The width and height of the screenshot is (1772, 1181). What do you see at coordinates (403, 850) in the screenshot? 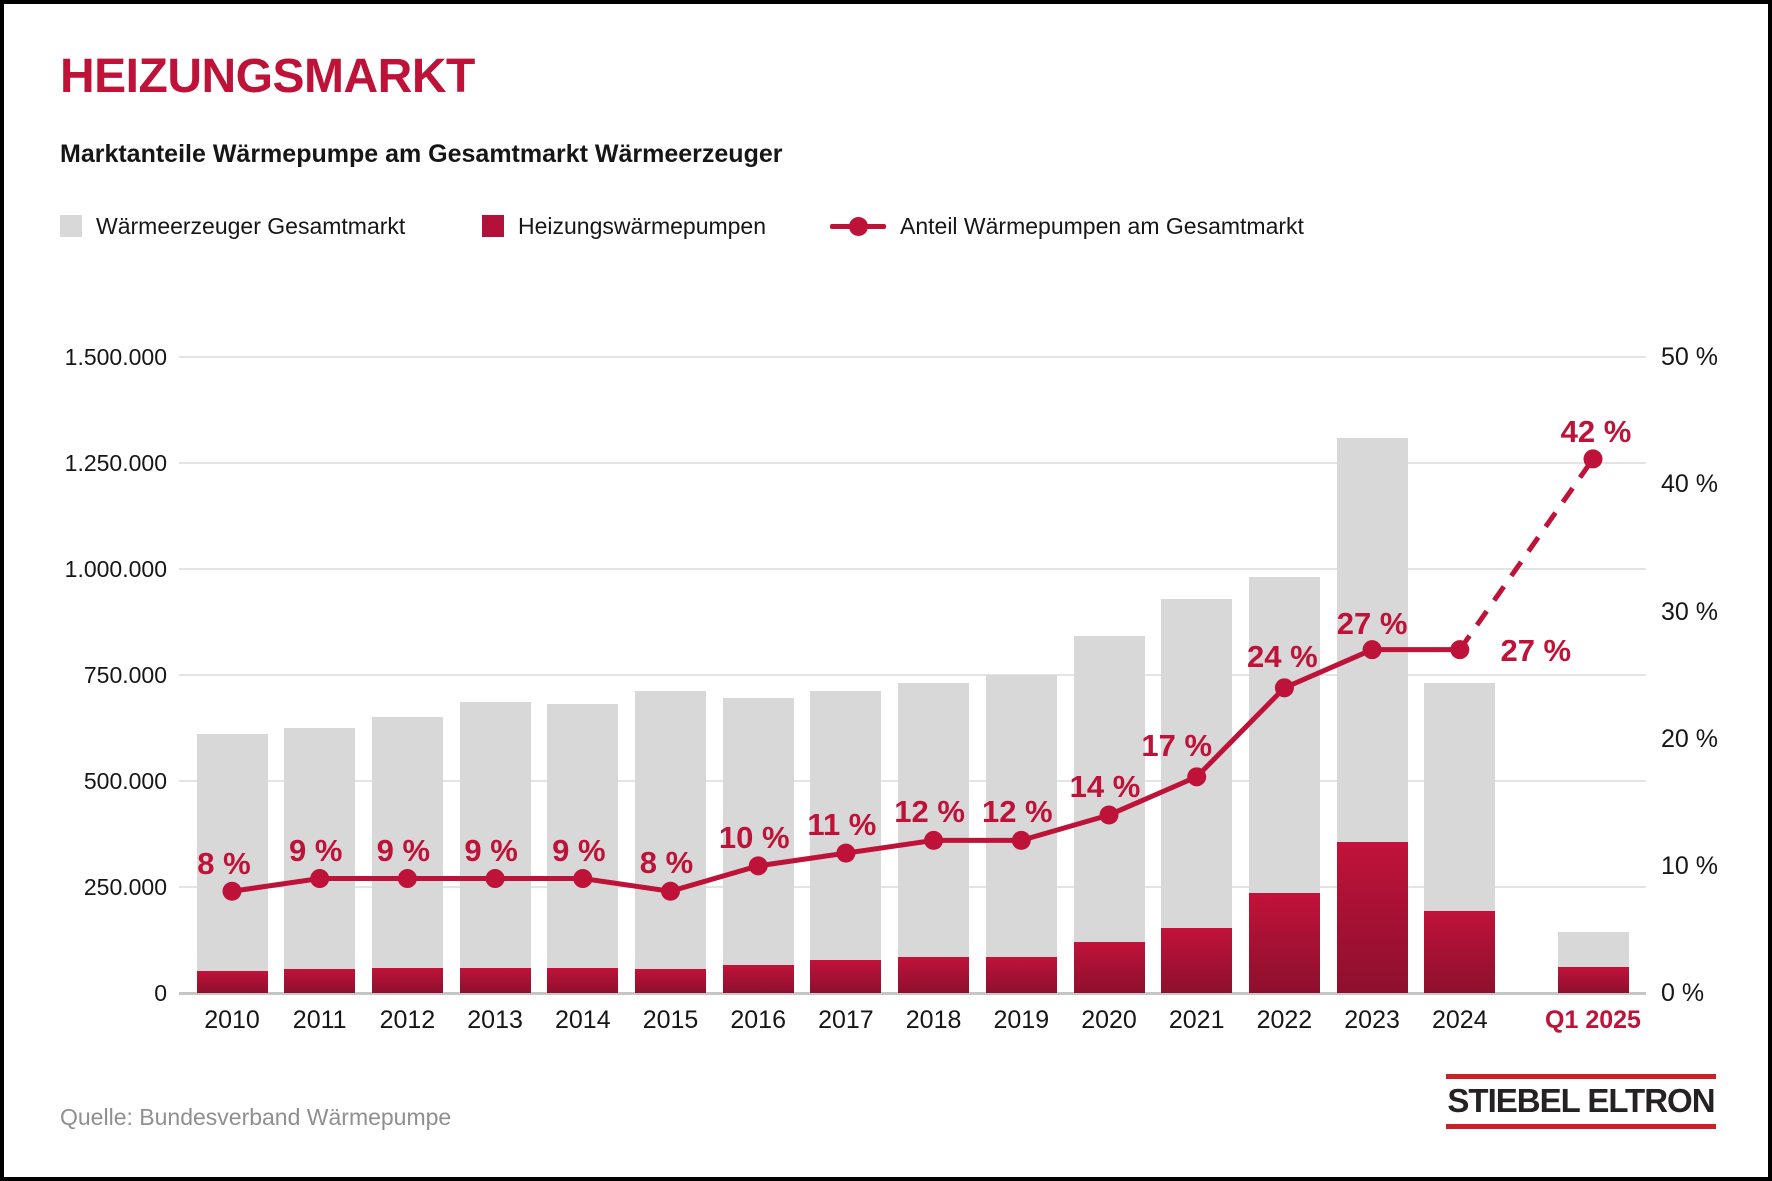
I see `data-label-2012: 9 %` at bounding box center [403, 850].